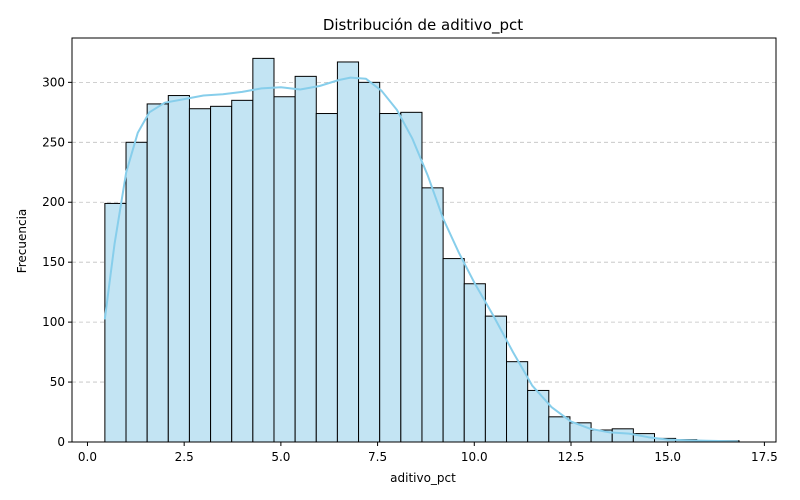 The height and width of the screenshot is (500, 800). I want to click on x-tick-label-2: 5.0, so click(280, 457).